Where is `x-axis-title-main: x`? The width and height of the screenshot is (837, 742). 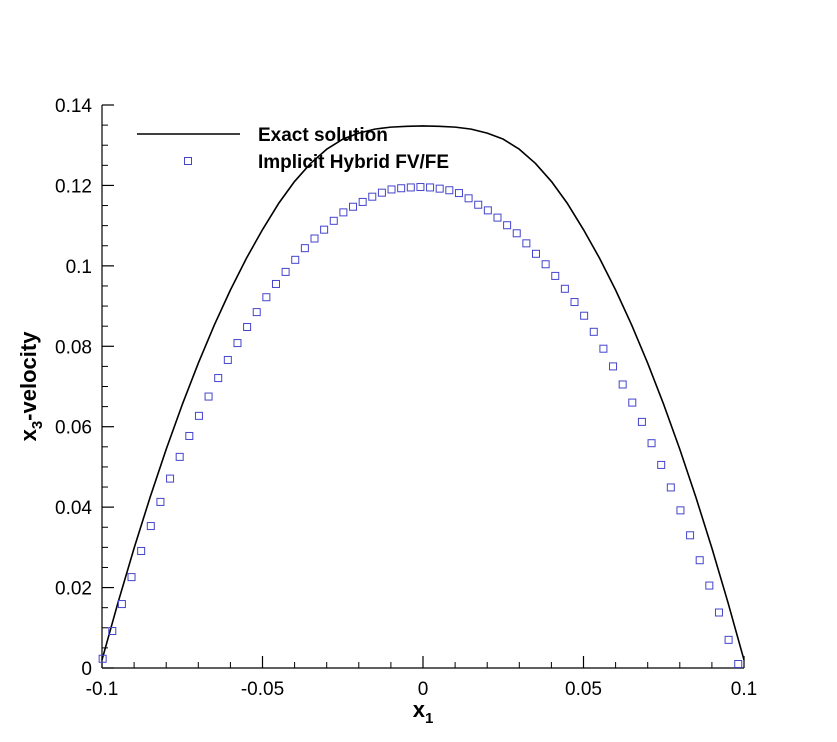 x-axis-title-main: x is located at coordinates (419, 709).